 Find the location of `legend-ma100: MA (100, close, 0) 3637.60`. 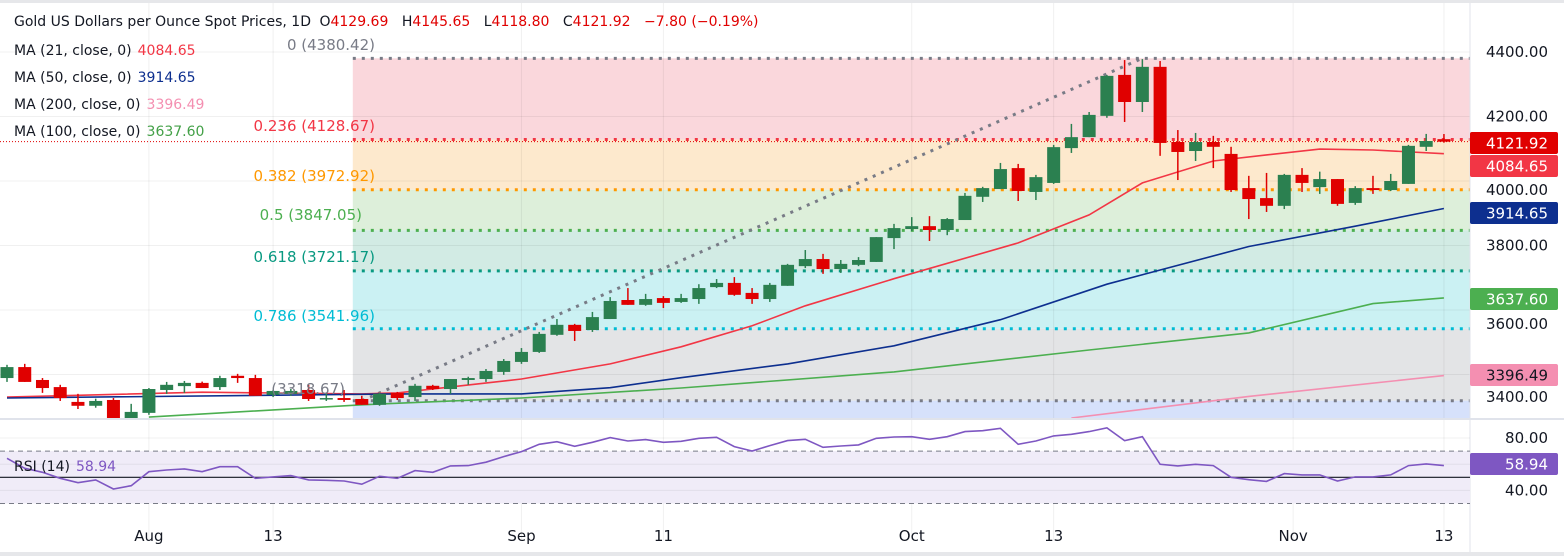

legend-ma100: MA (100, close, 0) 3637.60 is located at coordinates (109, 132).